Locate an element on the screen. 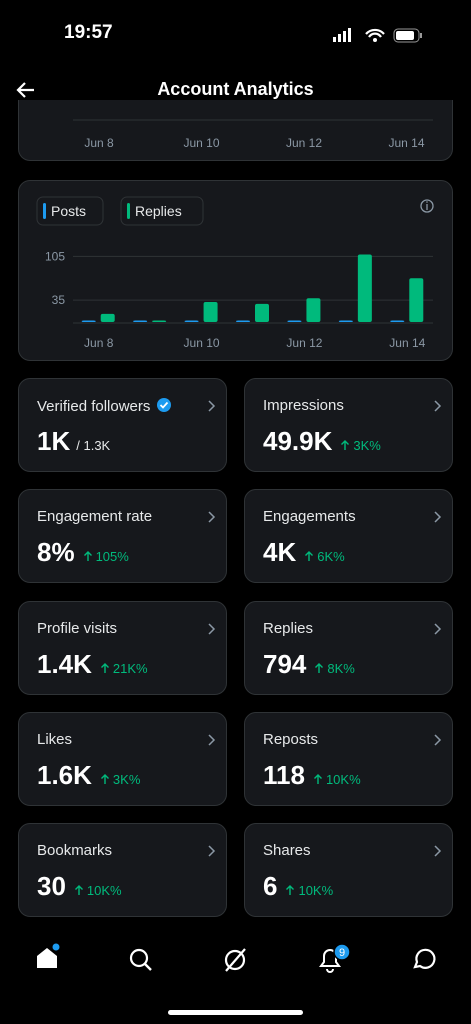 The width and height of the screenshot is (471, 1024). metric-card: Engagement rate 8% 105% is located at coordinates (122, 536).